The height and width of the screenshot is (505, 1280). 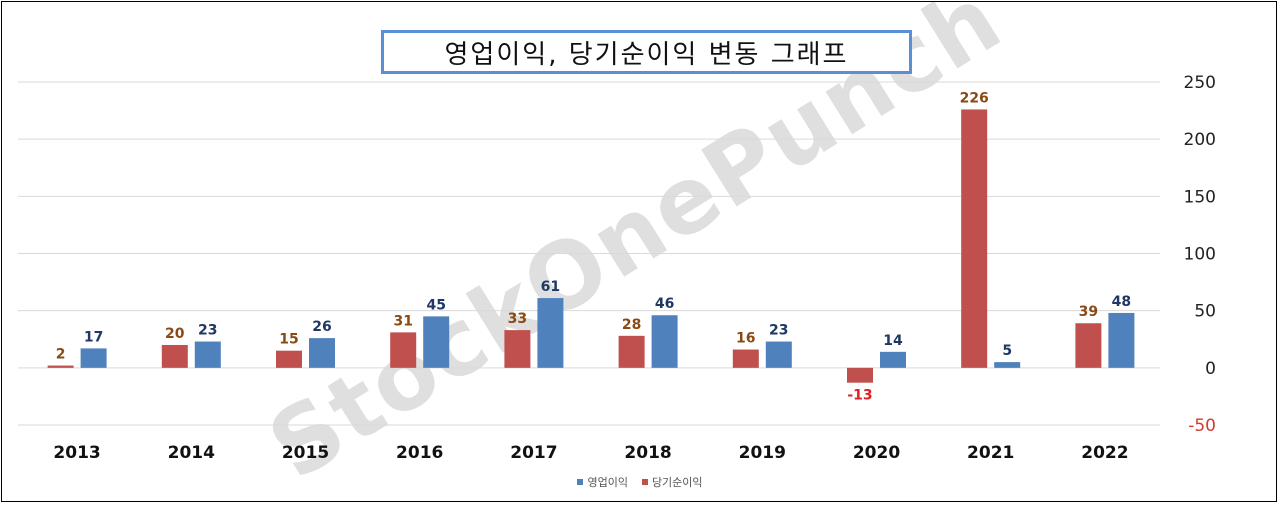 I want to click on legend-label: 당기순이익, so click(x=677, y=482).